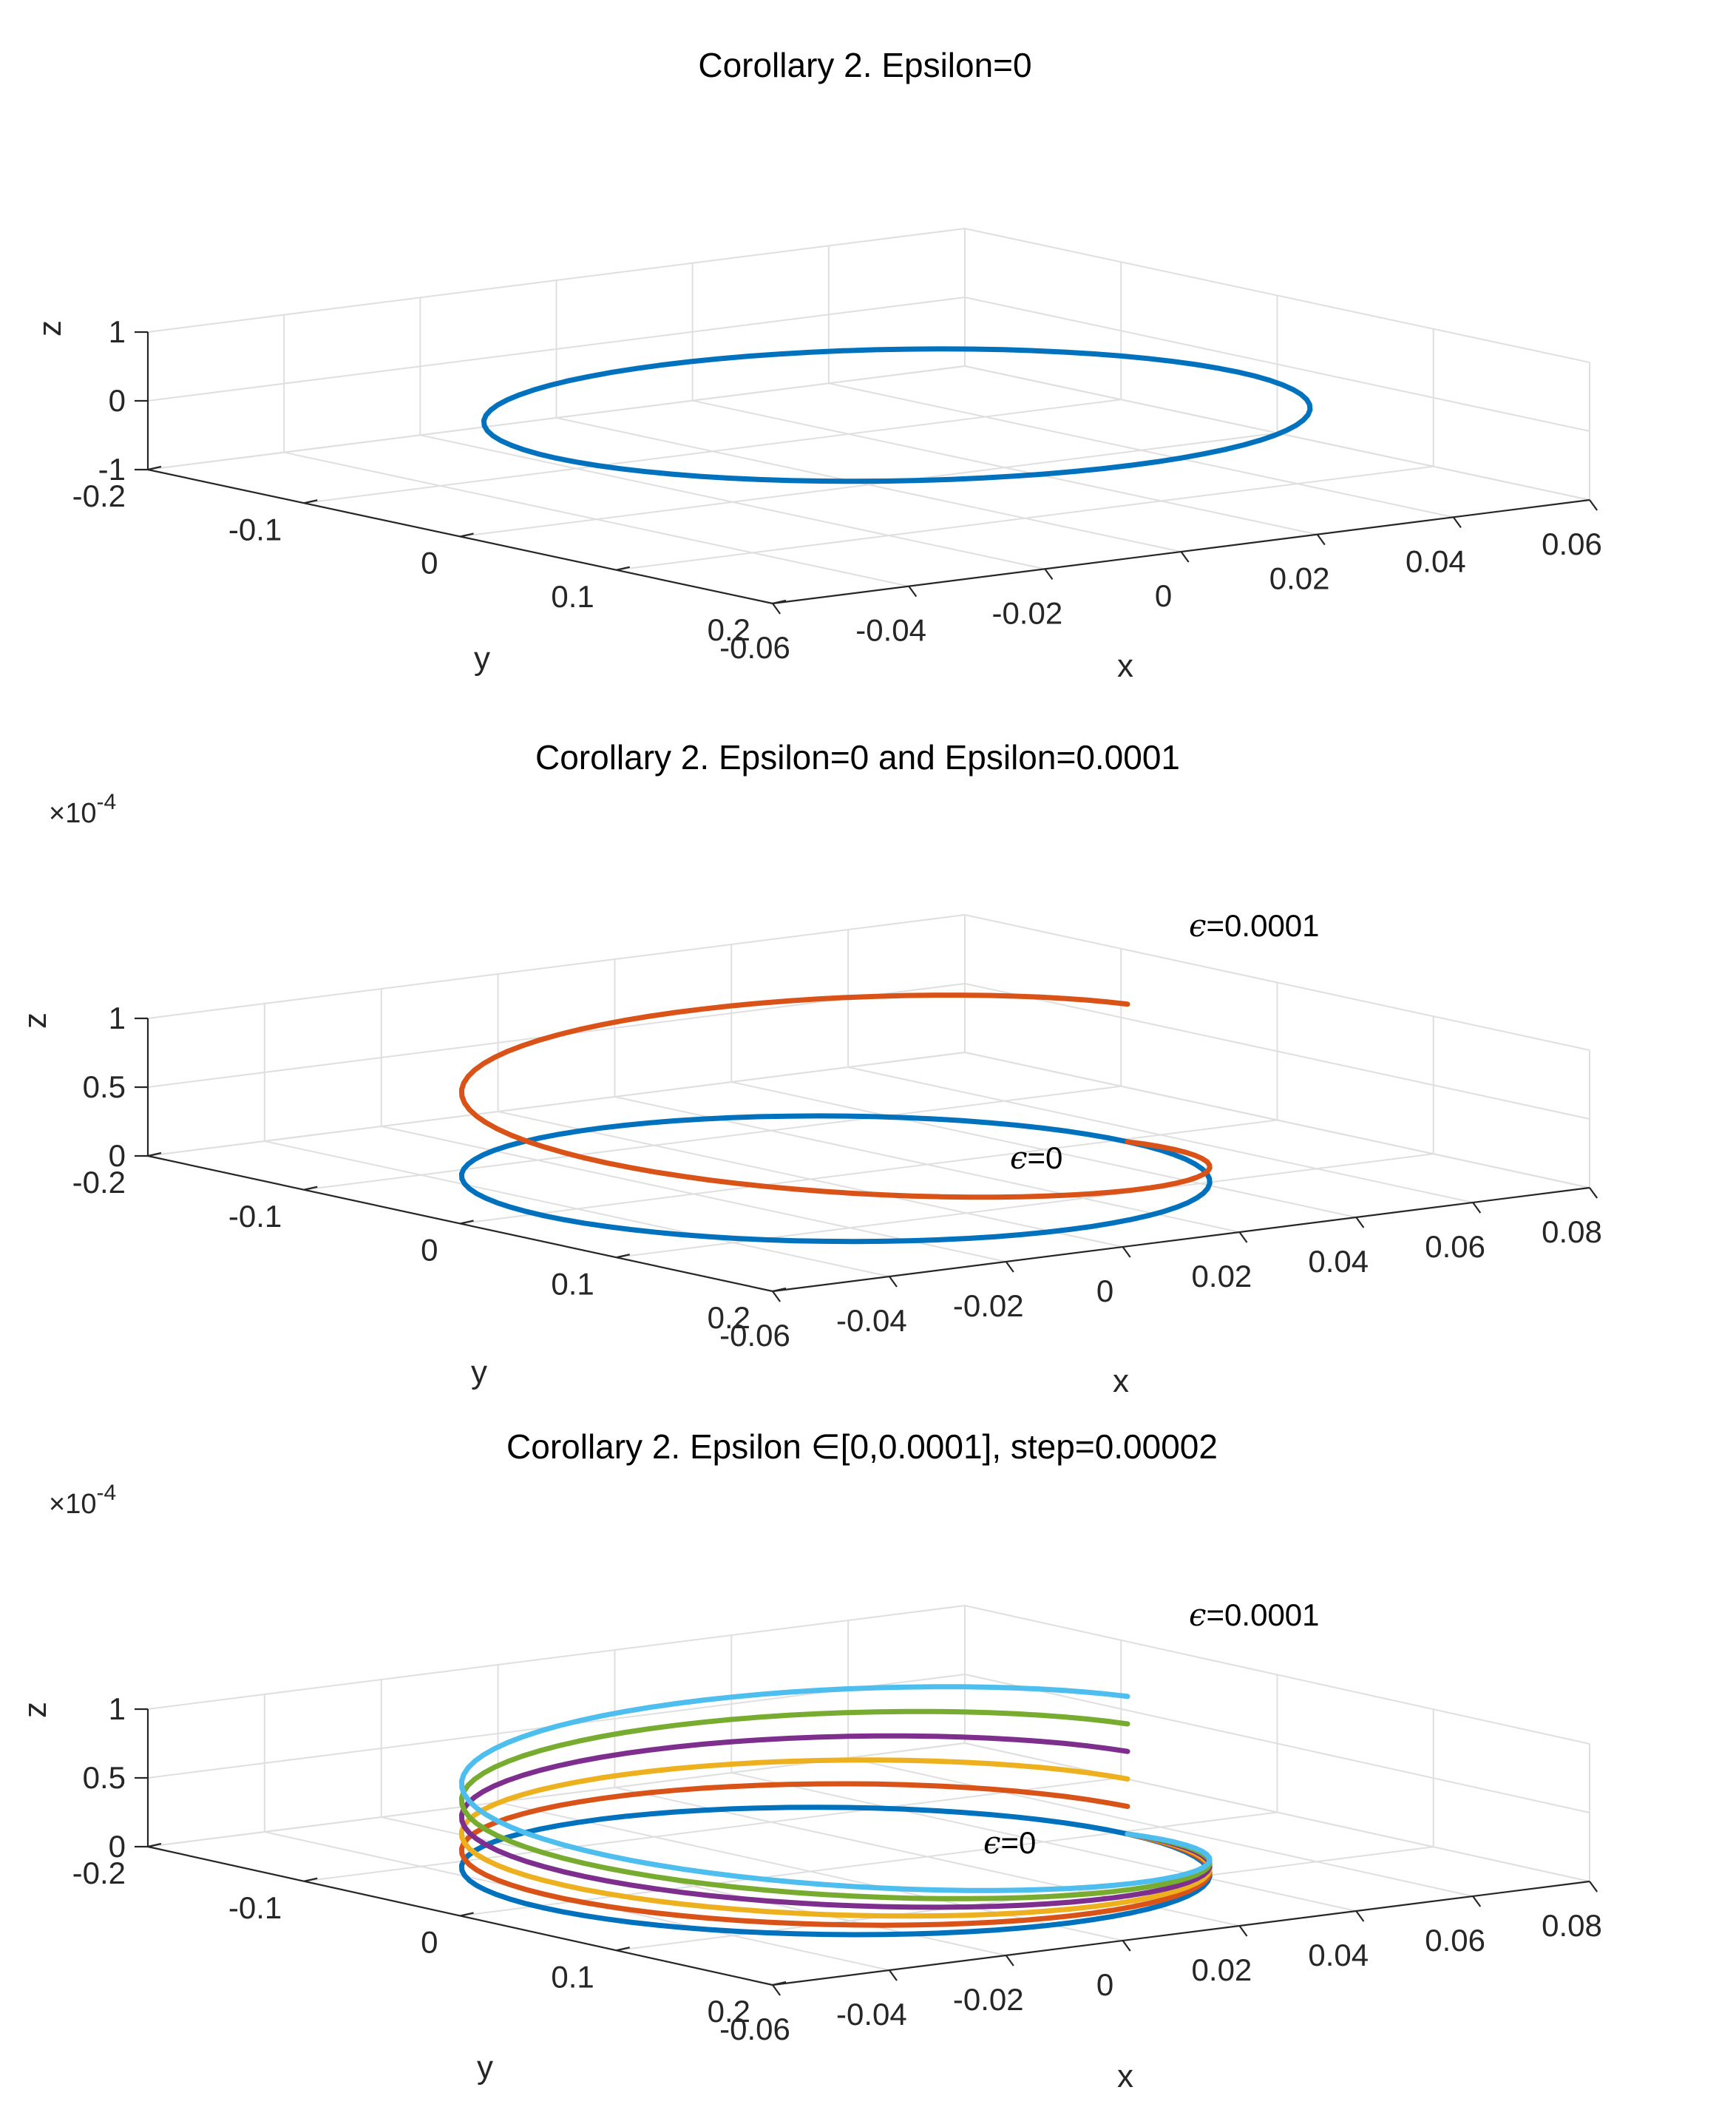  What do you see at coordinates (50, 328) in the screenshot?
I see `z-axis-label: z` at bounding box center [50, 328].